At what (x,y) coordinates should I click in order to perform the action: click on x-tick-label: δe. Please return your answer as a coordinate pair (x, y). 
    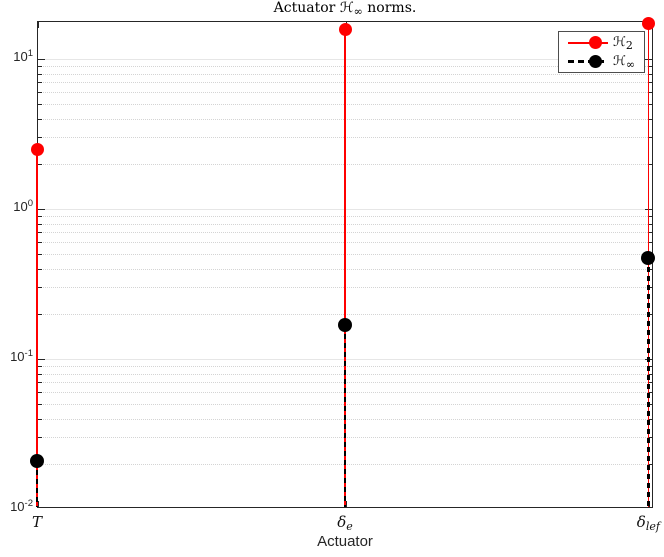
    Looking at the image, I should click on (345, 523).